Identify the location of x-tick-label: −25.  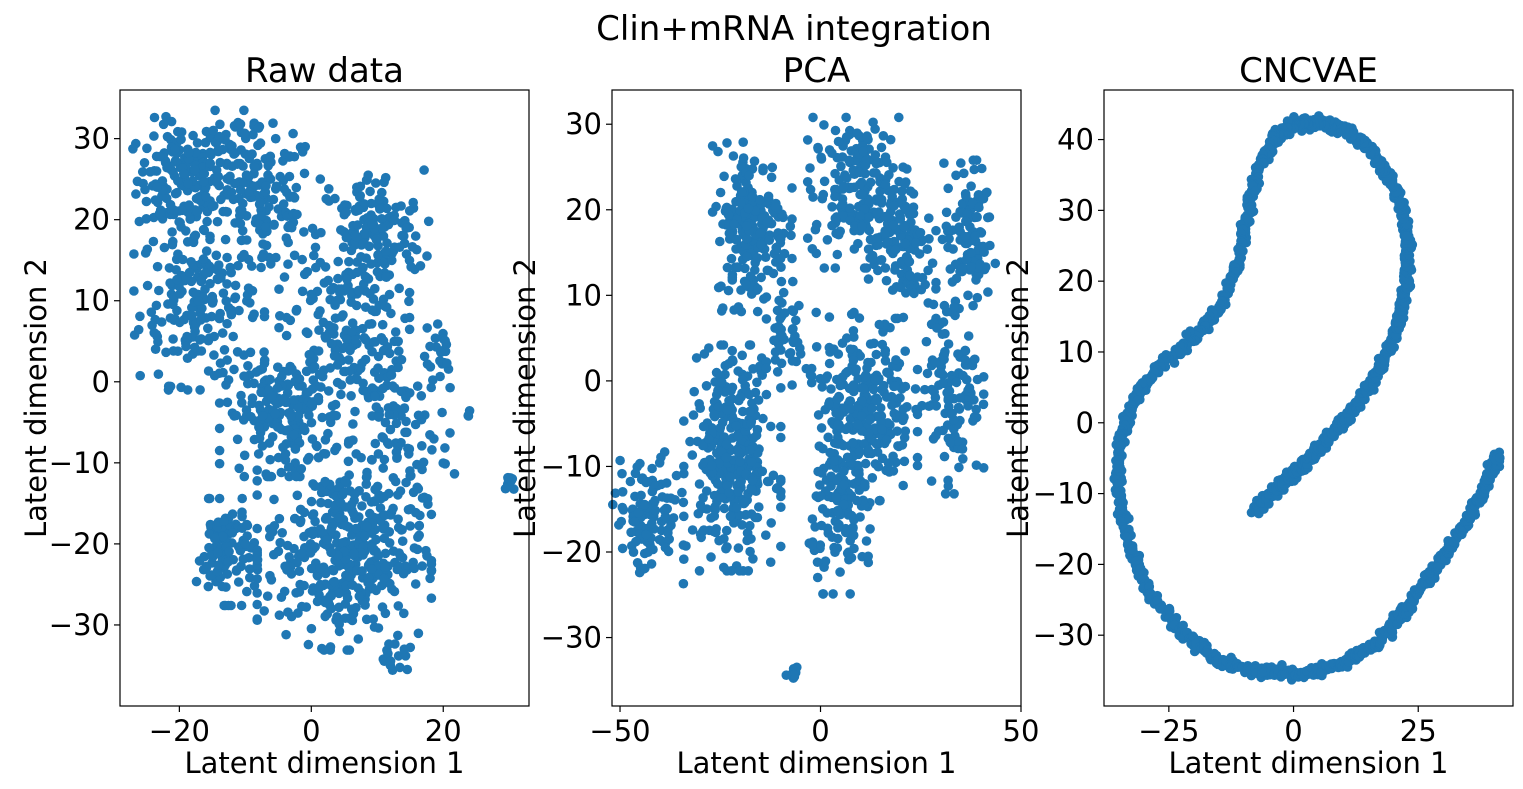
(1168, 731).